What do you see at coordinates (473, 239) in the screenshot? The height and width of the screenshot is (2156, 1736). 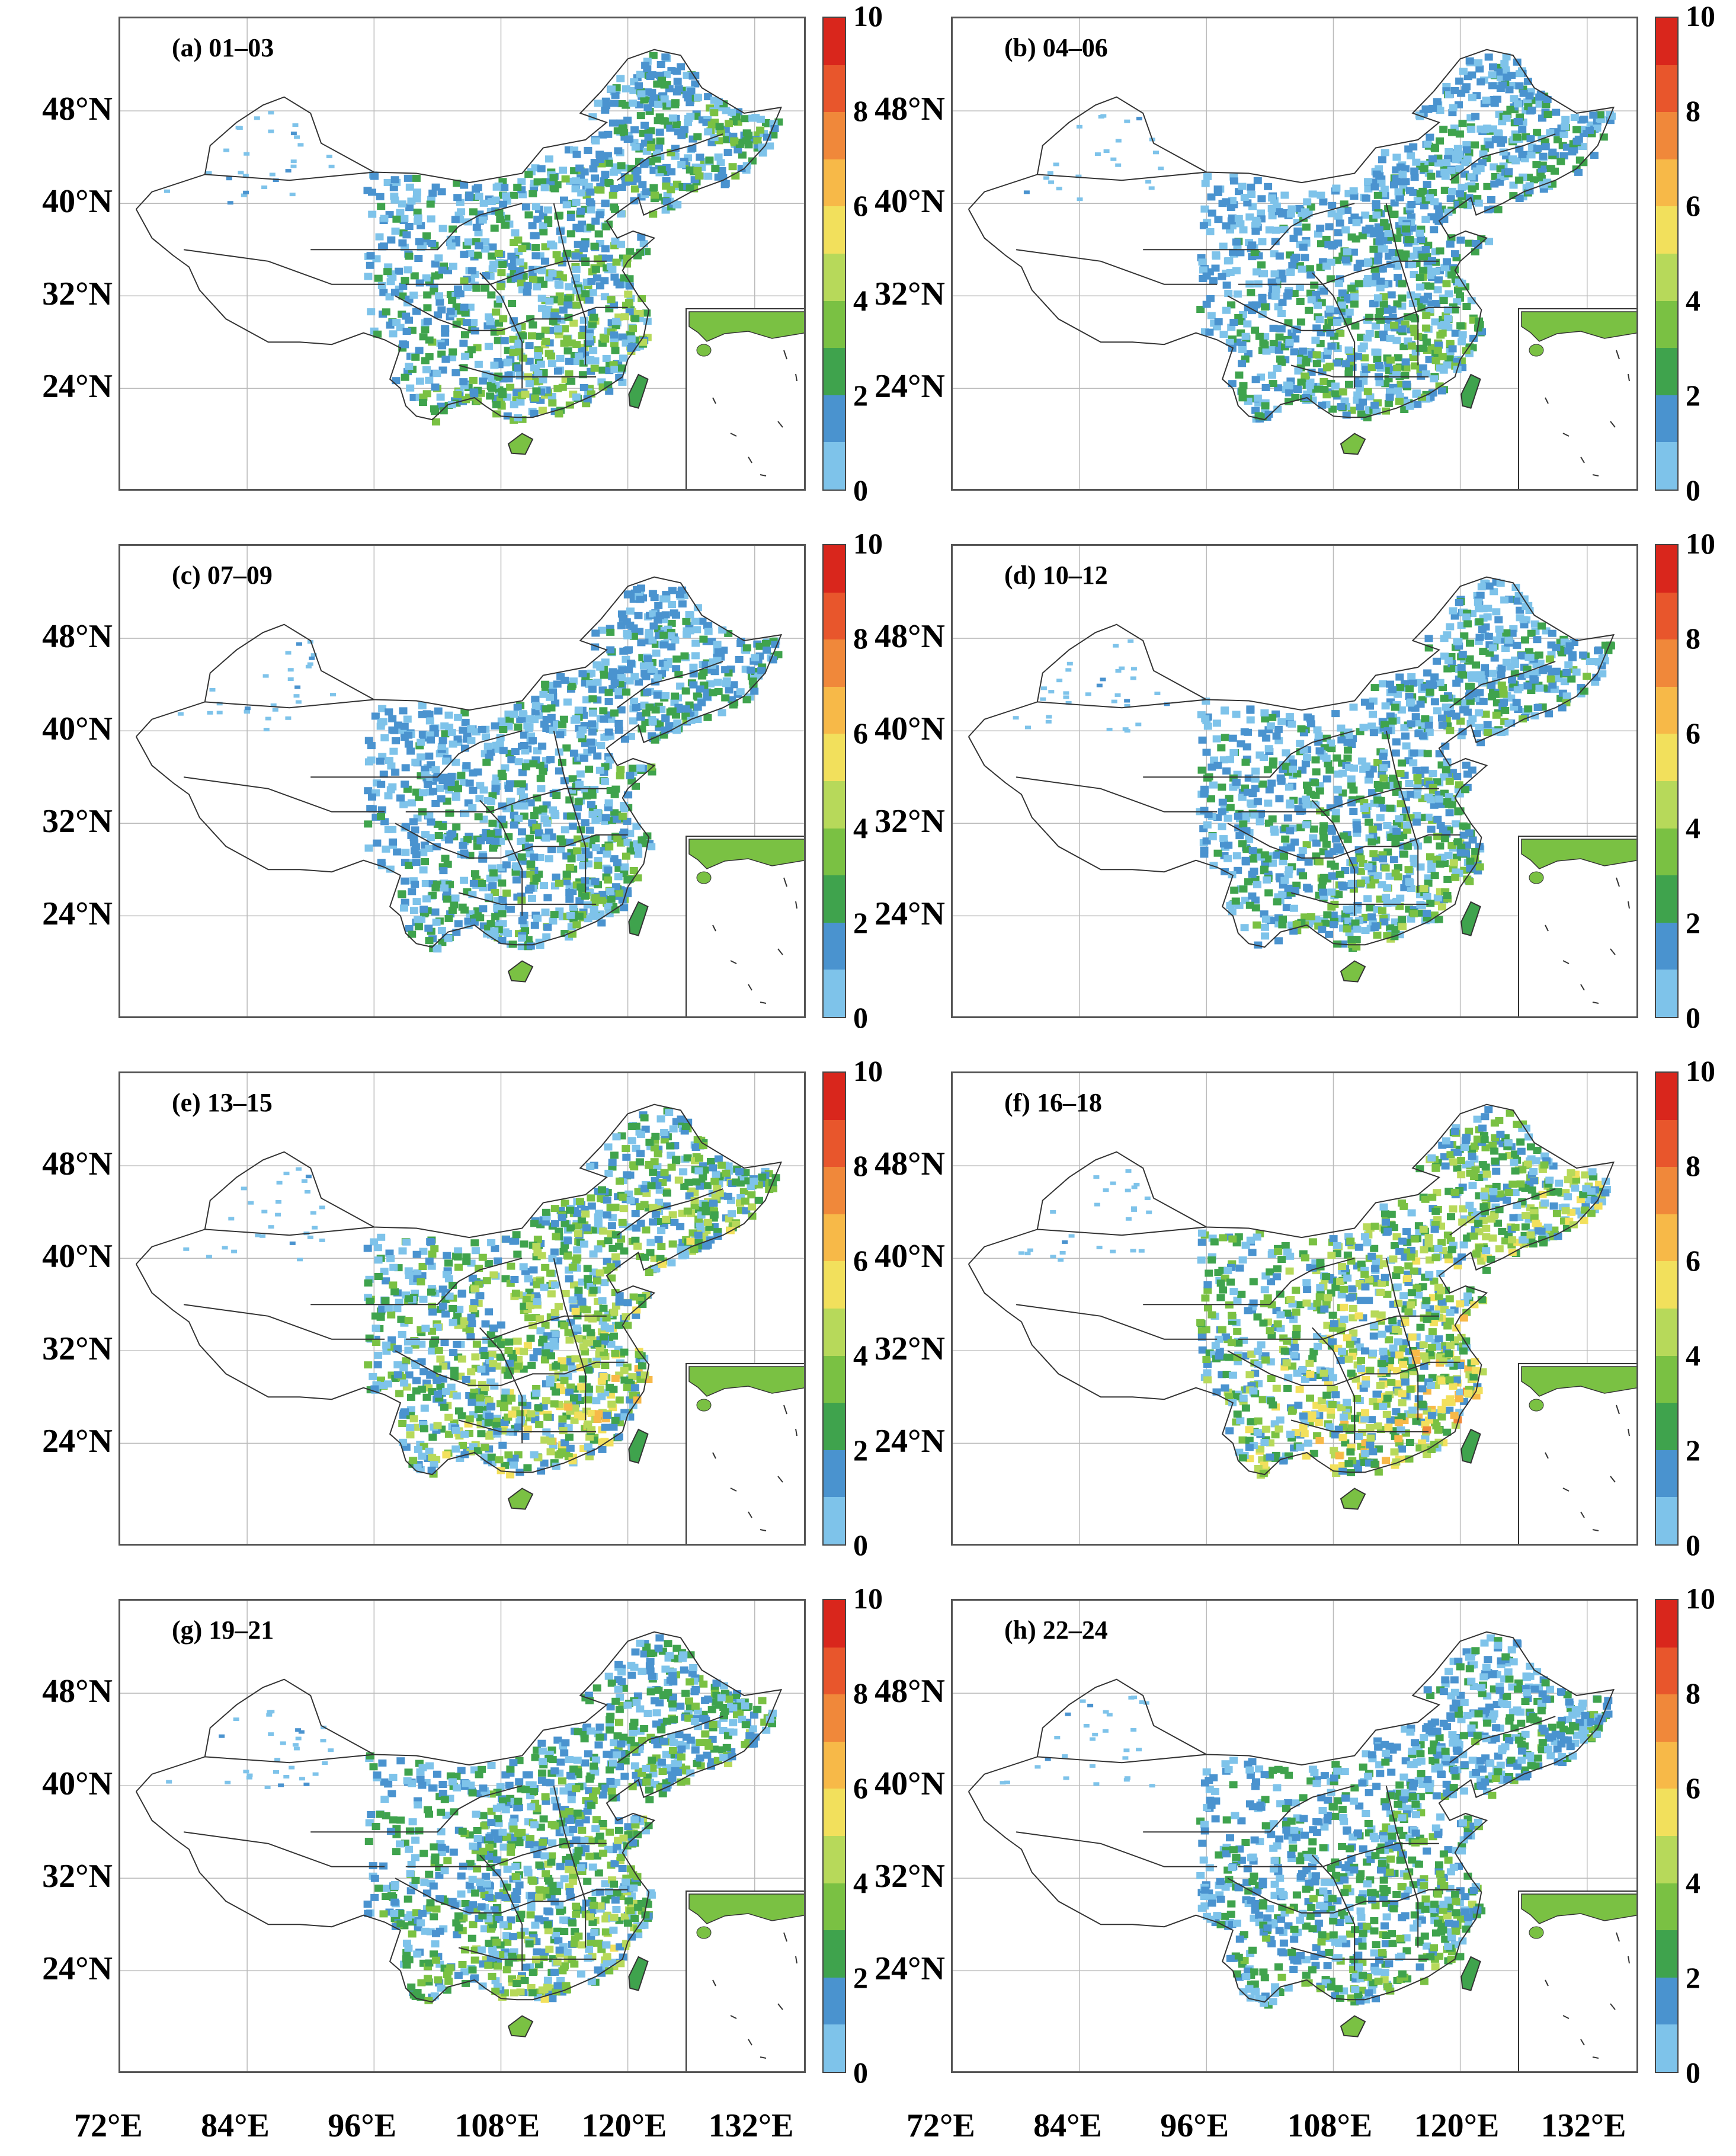 I see `precip-field` at bounding box center [473, 239].